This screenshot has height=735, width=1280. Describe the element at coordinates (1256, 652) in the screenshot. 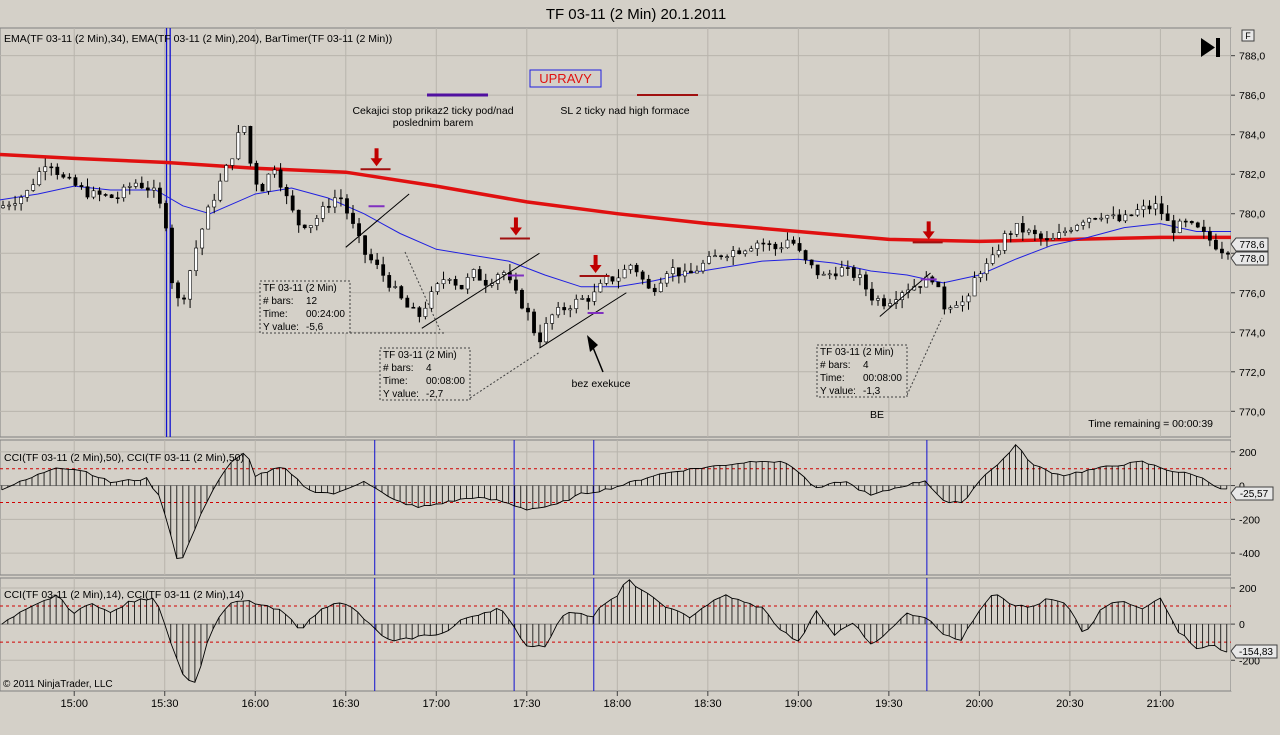

I see `cci14-last-value-text: -154,83` at that location.